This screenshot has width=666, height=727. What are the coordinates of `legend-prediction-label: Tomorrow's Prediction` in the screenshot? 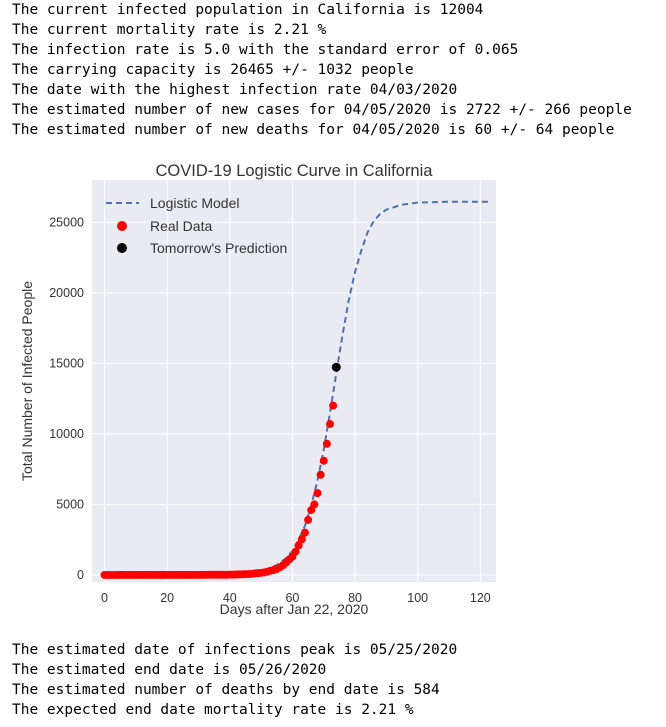 It's located at (218, 248).